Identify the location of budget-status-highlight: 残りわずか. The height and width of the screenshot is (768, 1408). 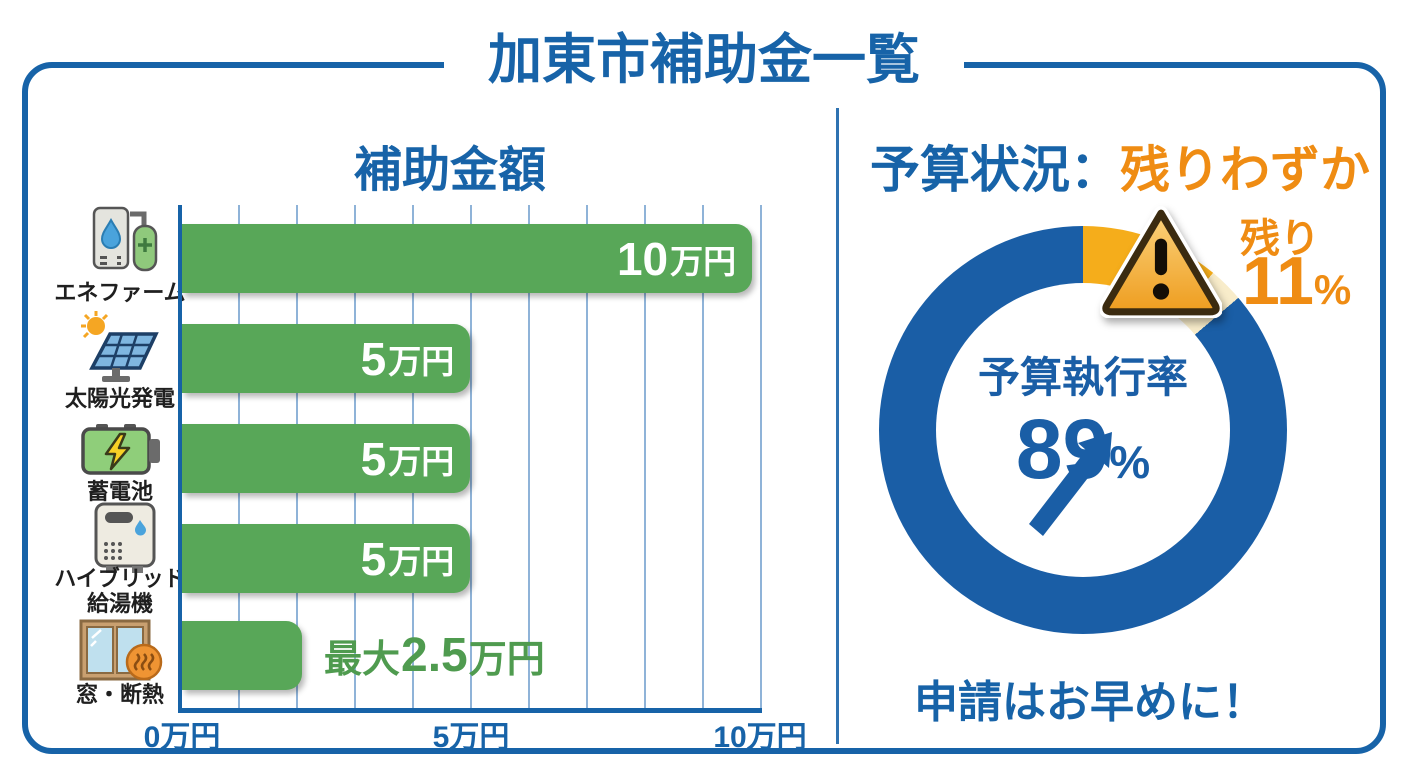
(1245, 170).